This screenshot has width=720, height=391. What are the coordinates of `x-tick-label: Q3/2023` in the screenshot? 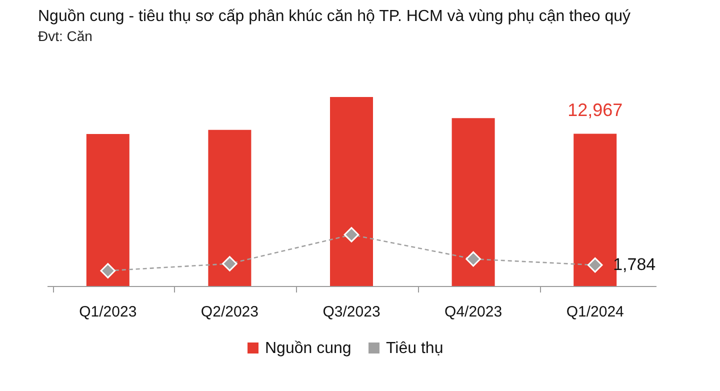 It's located at (351, 312).